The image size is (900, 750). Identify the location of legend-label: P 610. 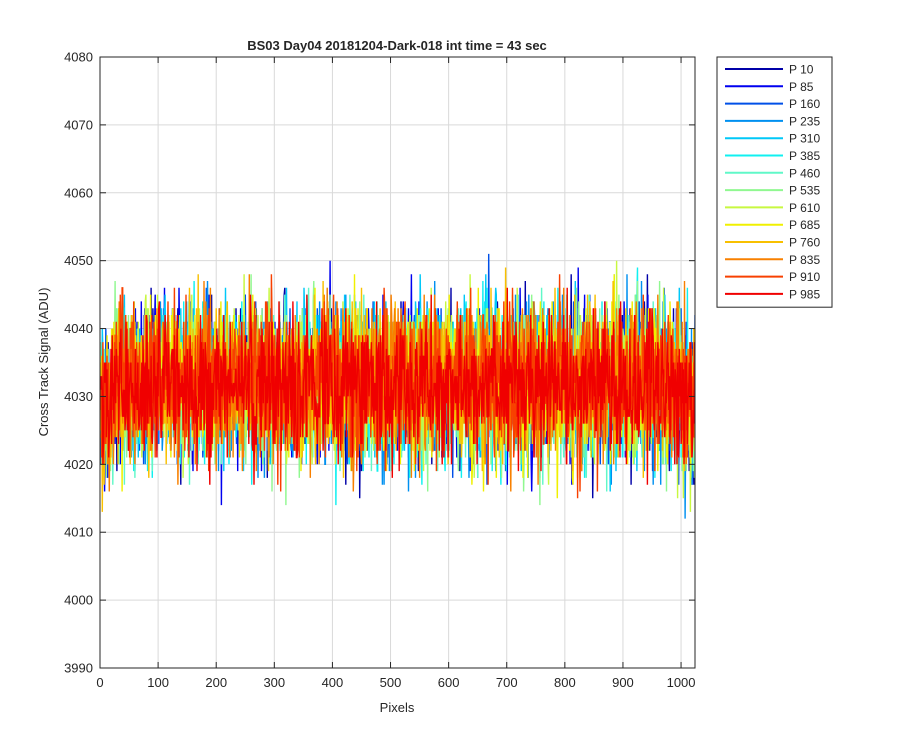
(804, 208).